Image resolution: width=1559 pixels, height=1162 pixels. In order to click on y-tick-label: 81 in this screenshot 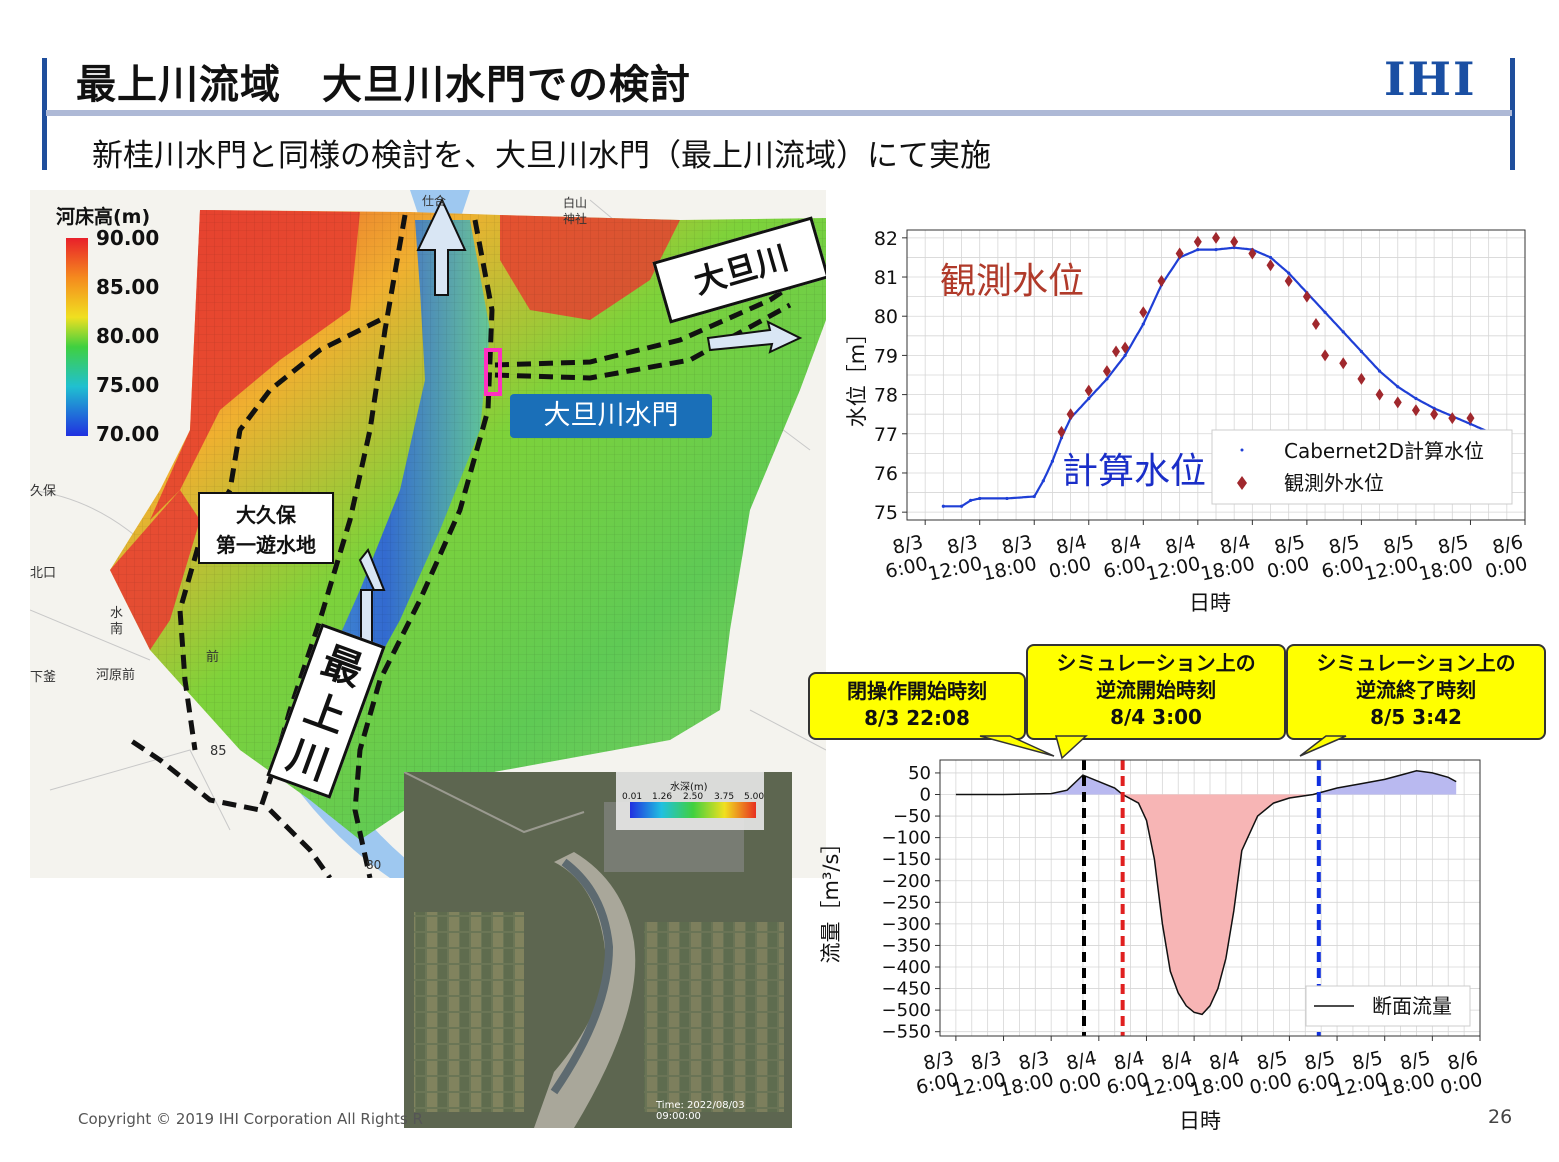, I will do `click(886, 278)`.